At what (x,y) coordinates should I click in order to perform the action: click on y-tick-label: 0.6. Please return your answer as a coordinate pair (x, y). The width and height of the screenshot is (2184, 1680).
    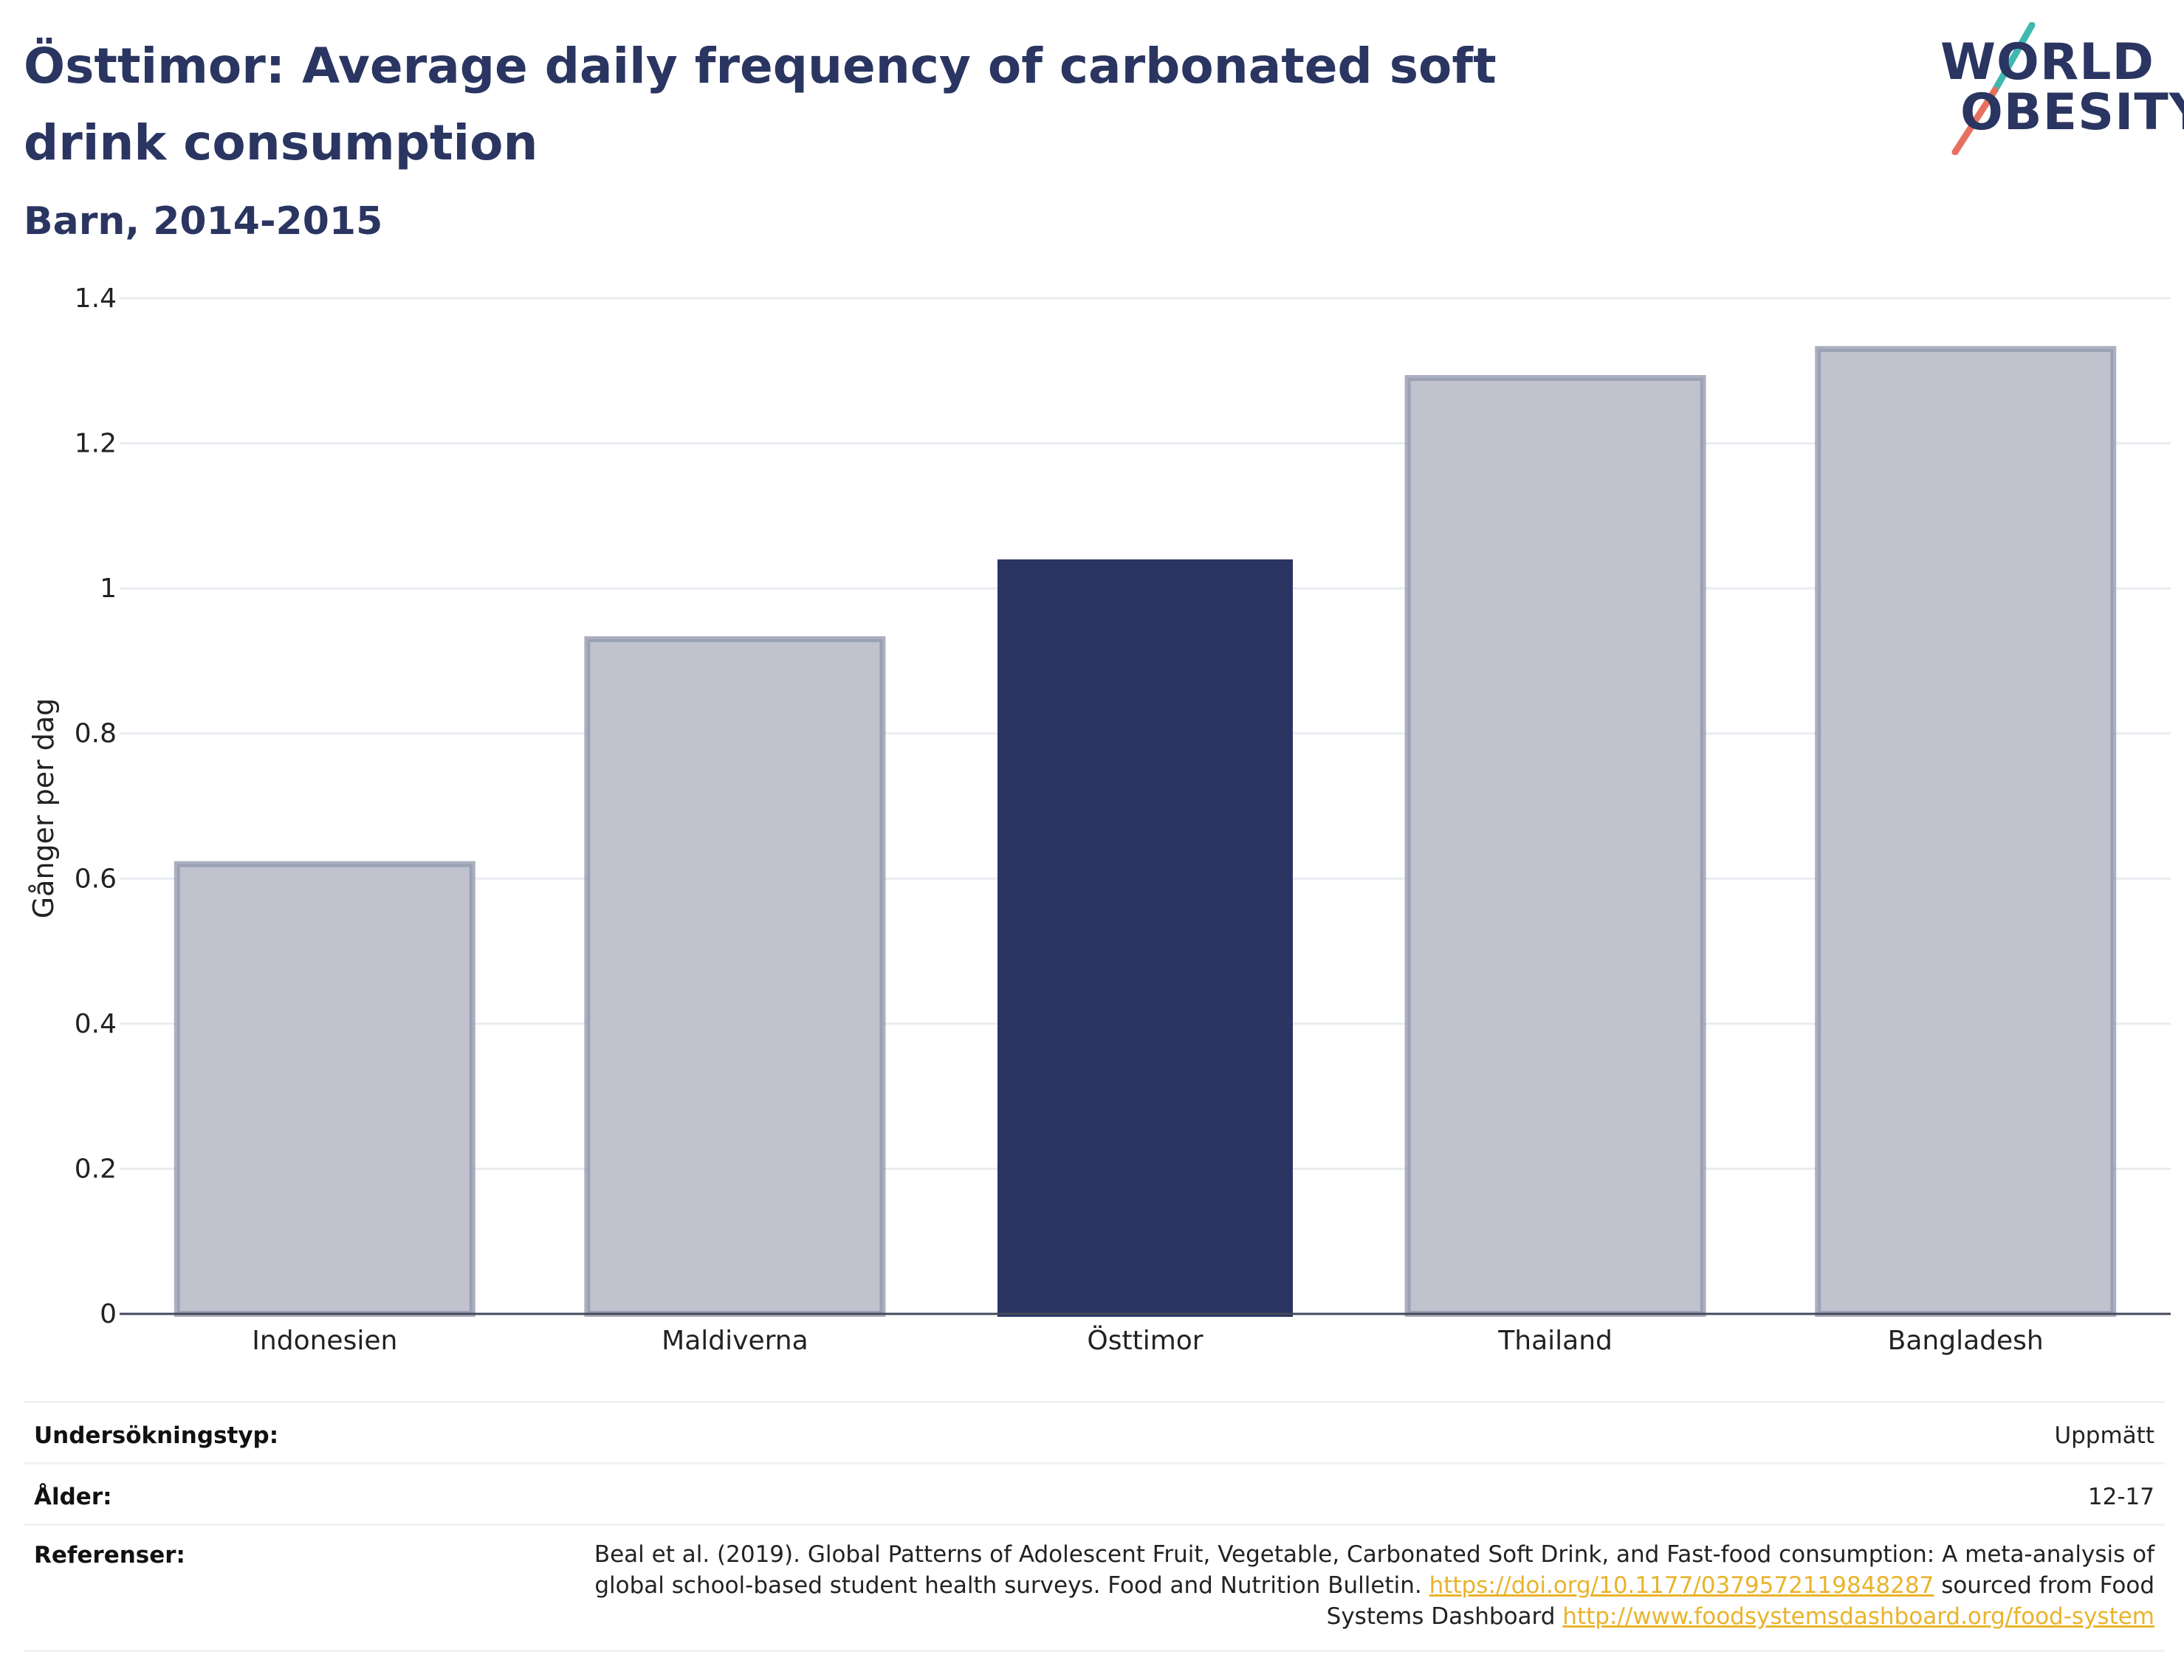
    Looking at the image, I should click on (96, 879).